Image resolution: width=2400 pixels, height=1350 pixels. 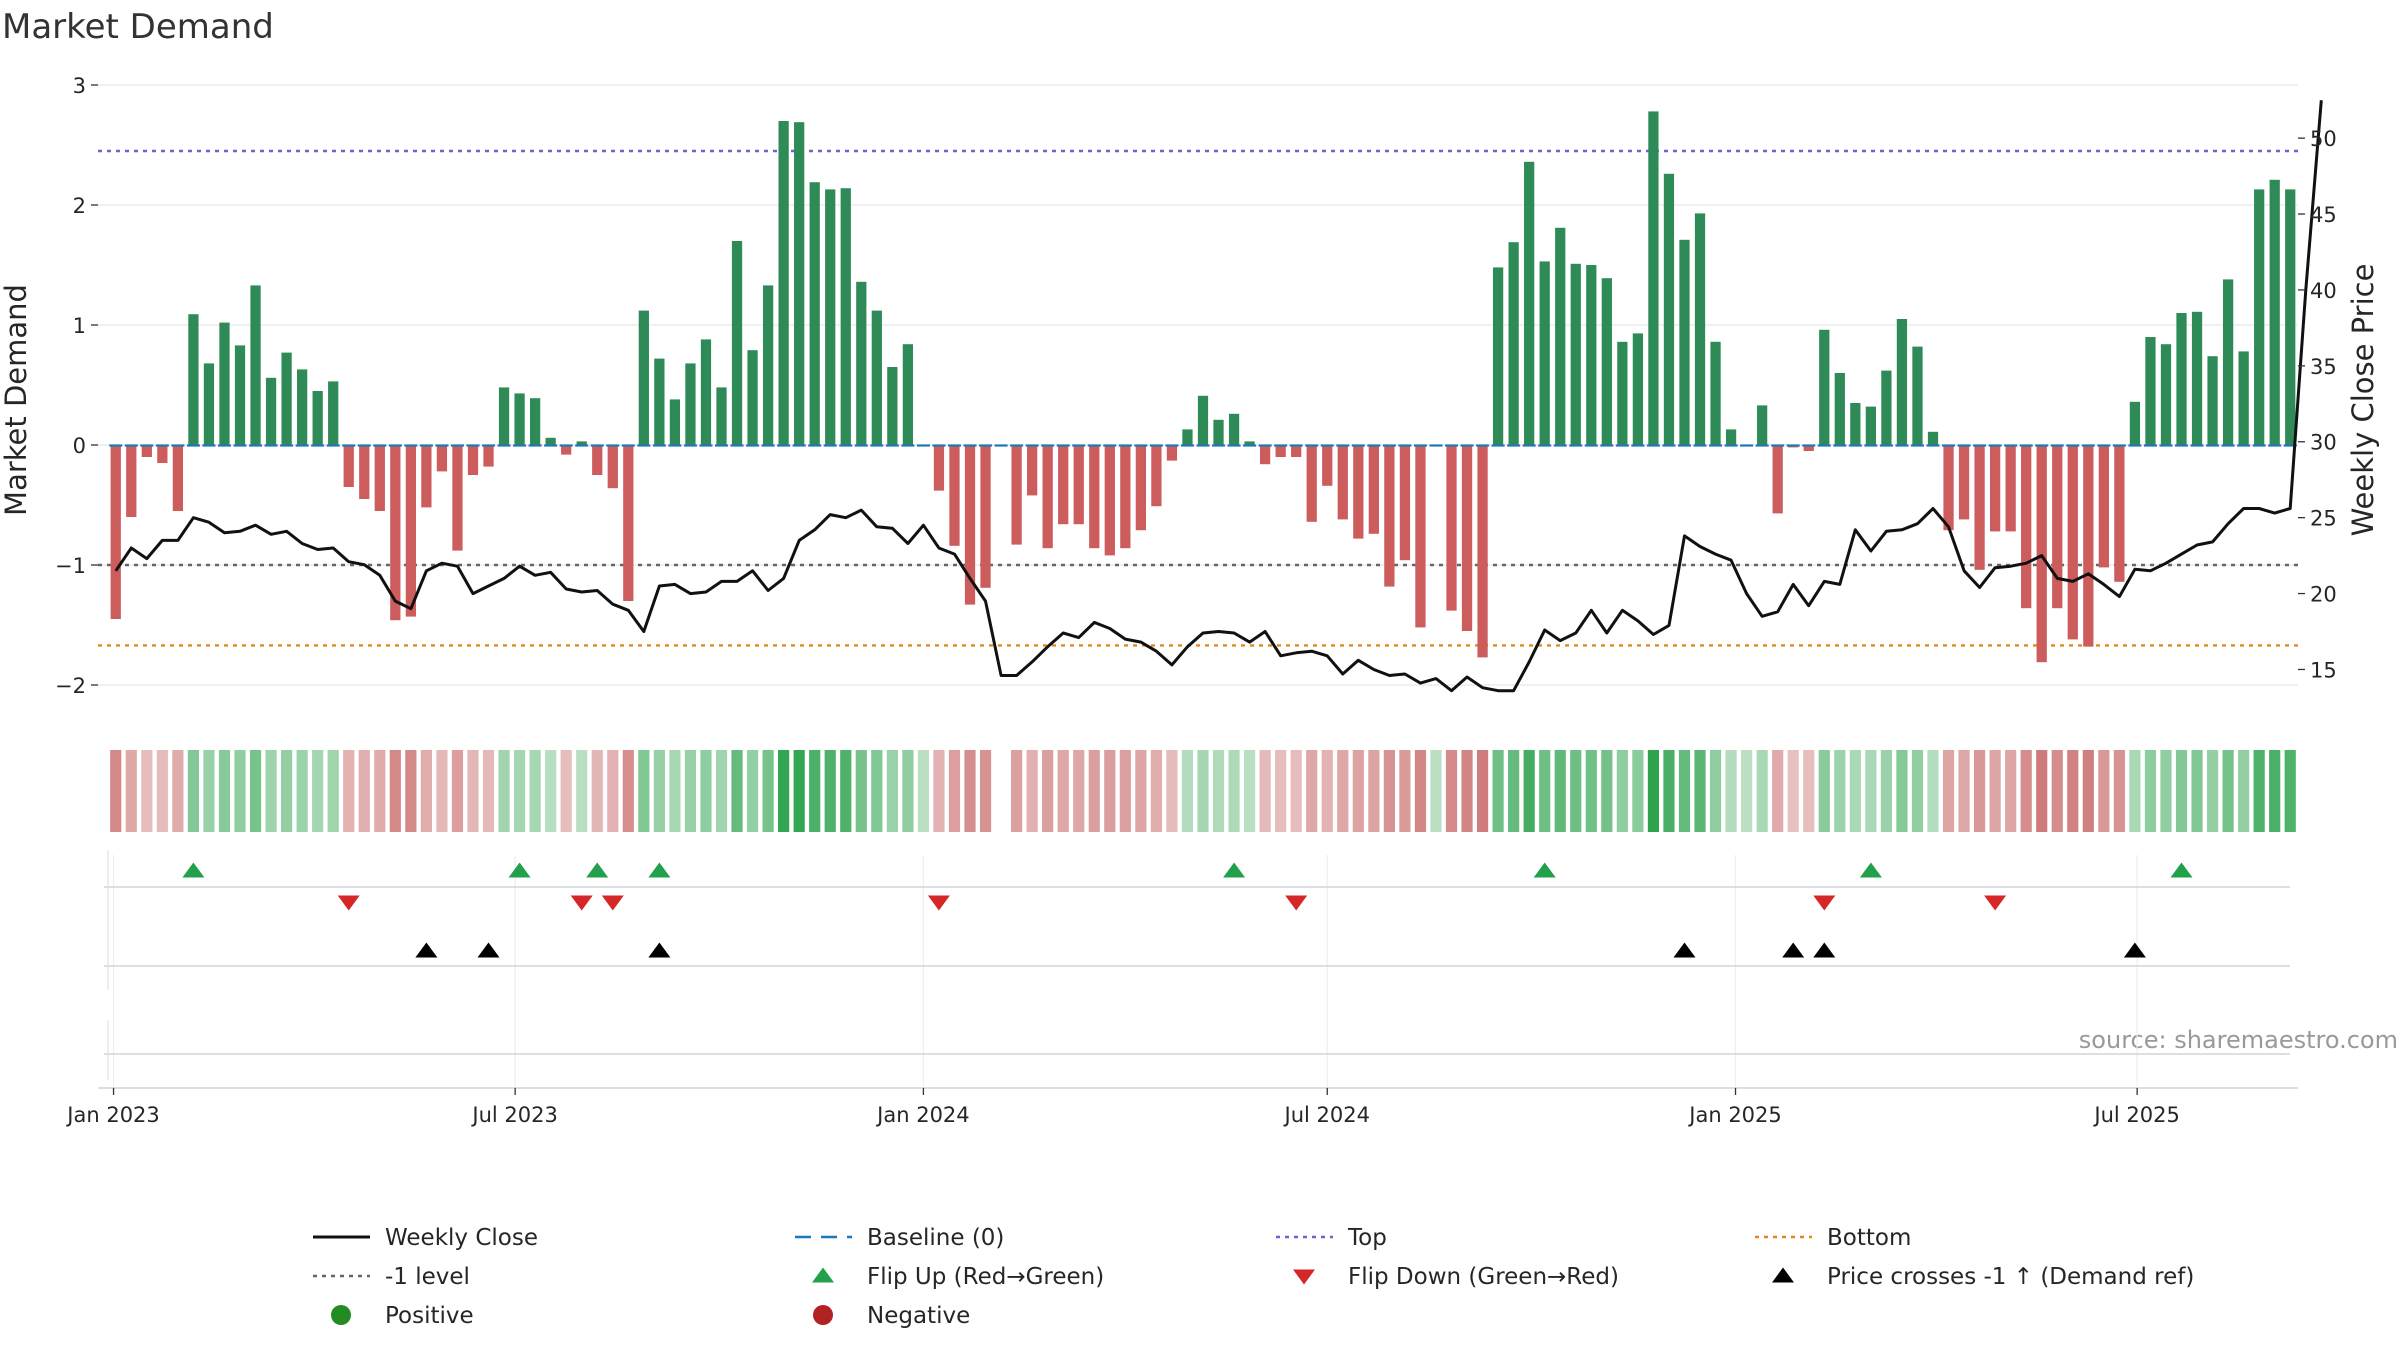 What do you see at coordinates (985, 1277) in the screenshot?
I see `legend-label: Flip Up (Red→Green)` at bounding box center [985, 1277].